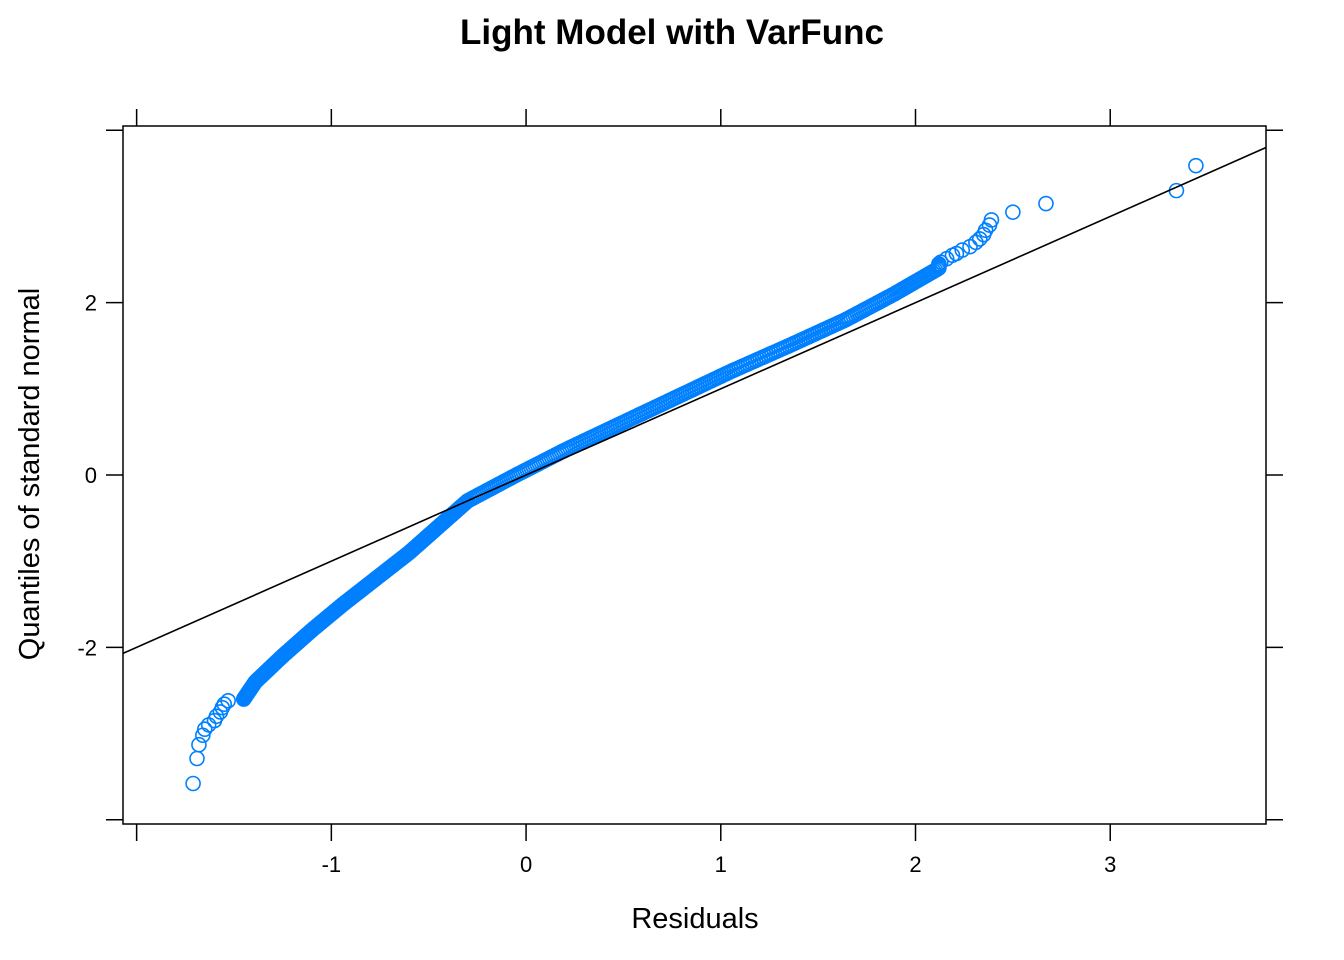 The height and width of the screenshot is (960, 1344). I want to click on x-tick-label: 1, so click(721, 864).